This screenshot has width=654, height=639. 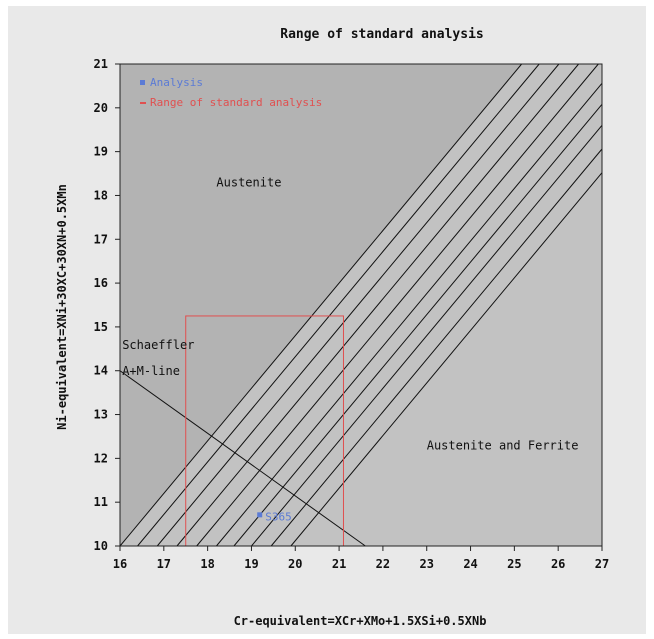 What do you see at coordinates (558, 564) in the screenshot?
I see `x-tick-label: 26` at bounding box center [558, 564].